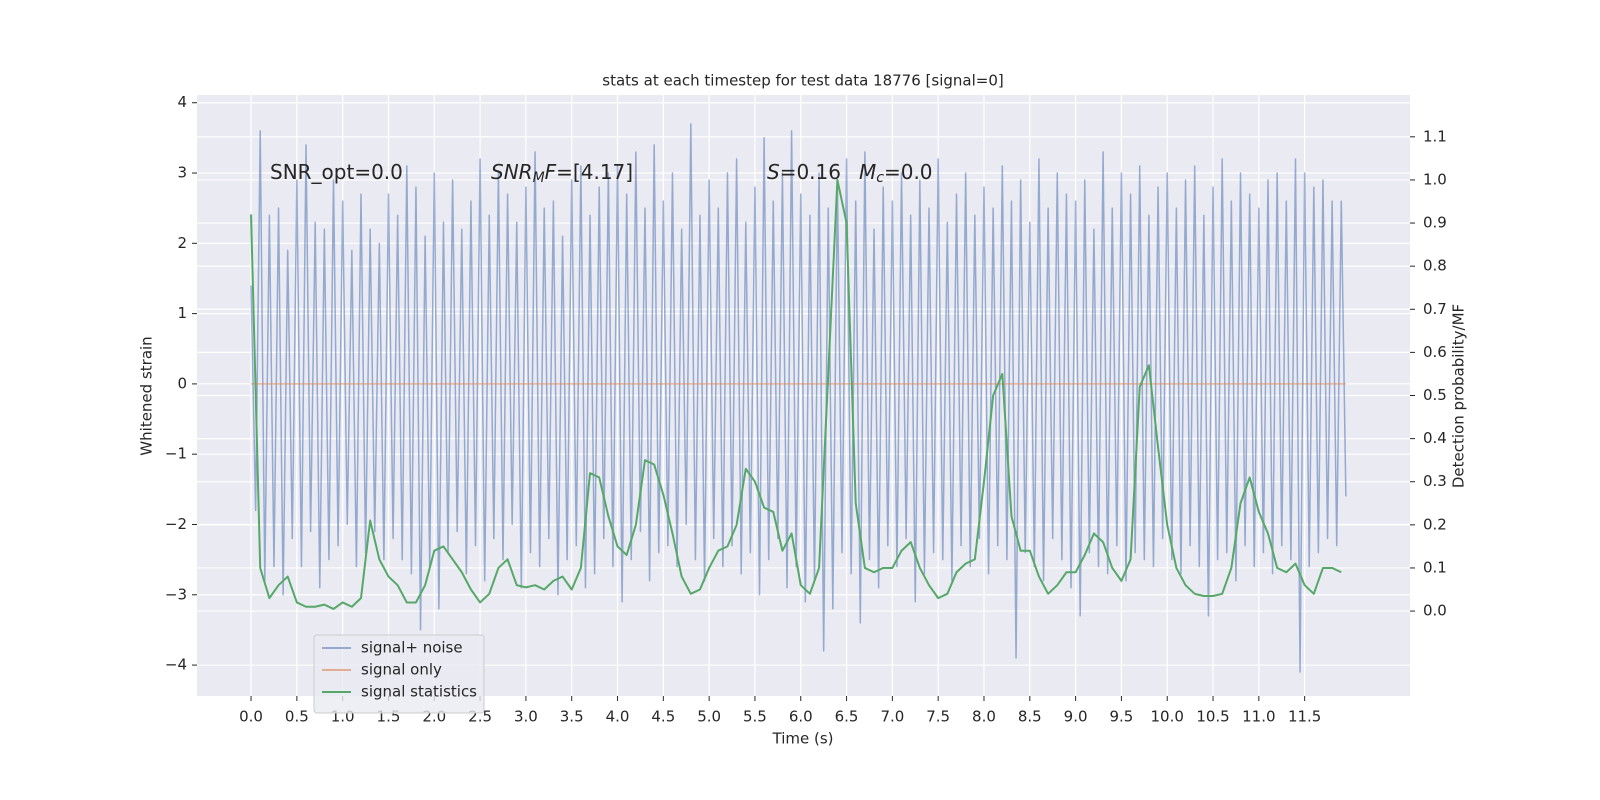 Image resolution: width=1600 pixels, height=800 pixels. What do you see at coordinates (709, 717) in the screenshot?
I see `x-tick-label: 5.0` at bounding box center [709, 717].